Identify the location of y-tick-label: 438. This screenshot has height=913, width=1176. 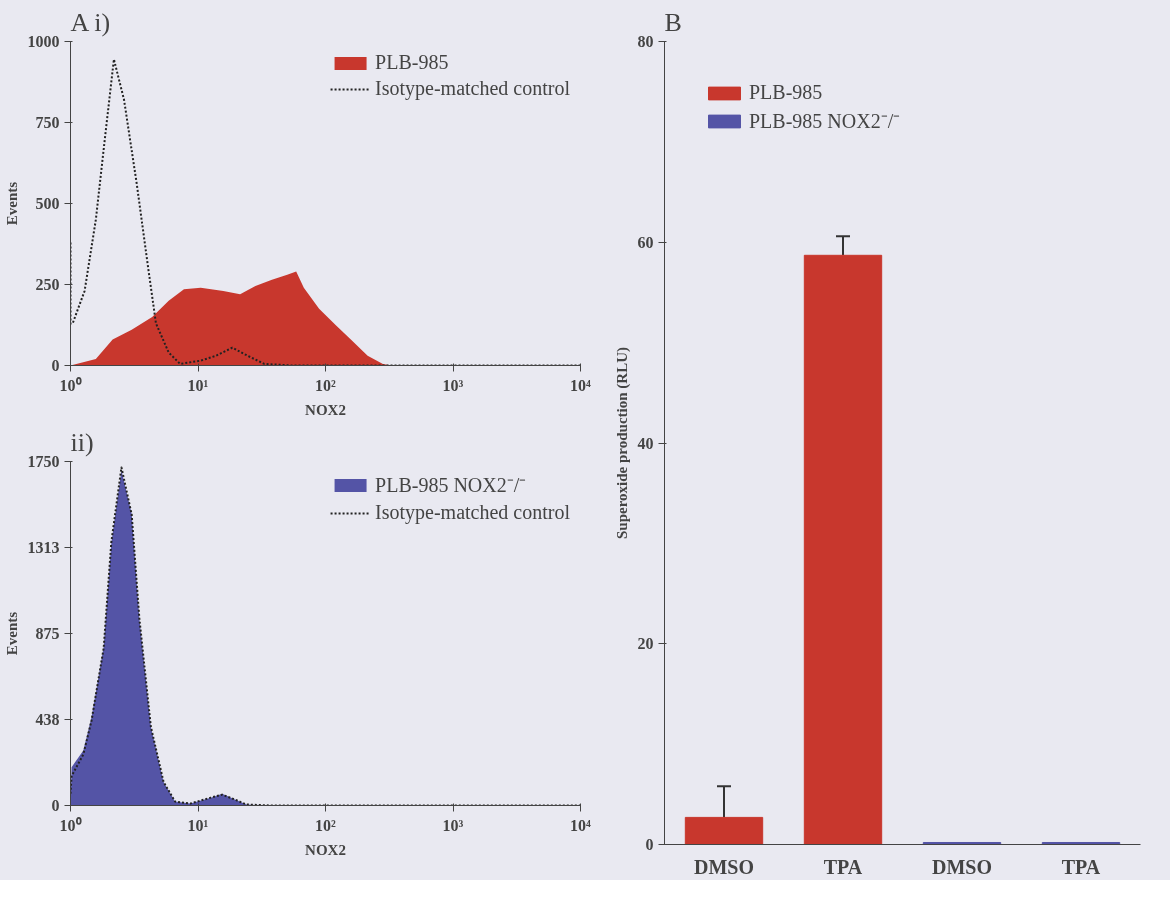
(47, 719).